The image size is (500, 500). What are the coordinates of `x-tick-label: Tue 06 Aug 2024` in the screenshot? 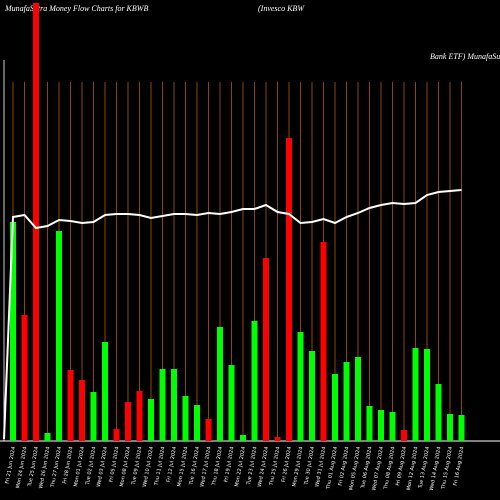 It's located at (366, 468).